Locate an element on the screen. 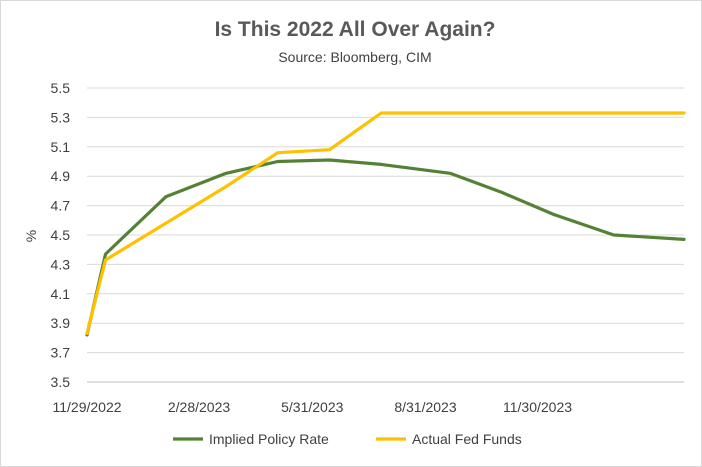 This screenshot has width=702, height=467. y-tick-label: 3.9 is located at coordinates (61, 323).